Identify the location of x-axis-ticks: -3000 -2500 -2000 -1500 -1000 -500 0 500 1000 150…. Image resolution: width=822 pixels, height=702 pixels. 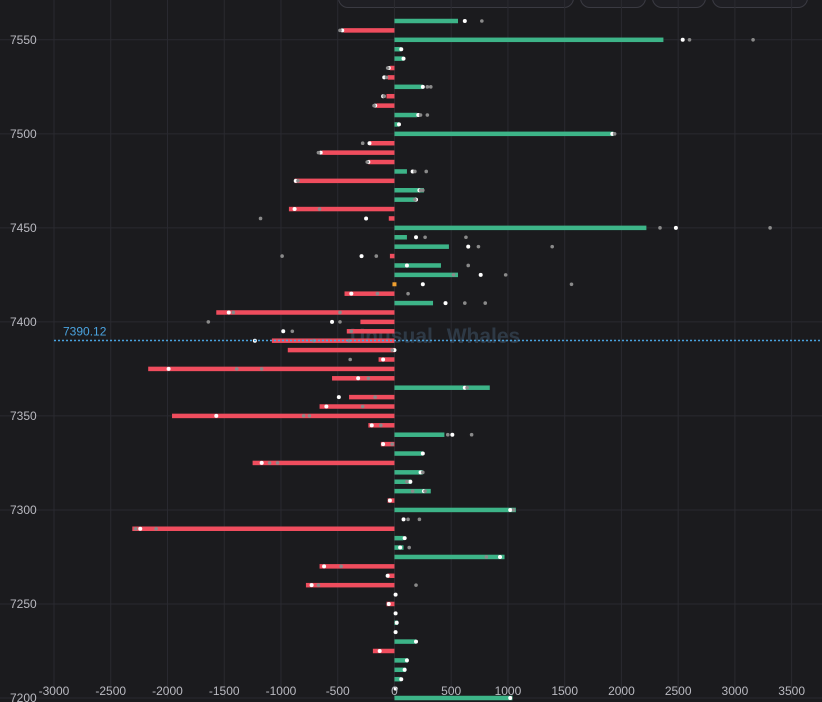
(422, 691).